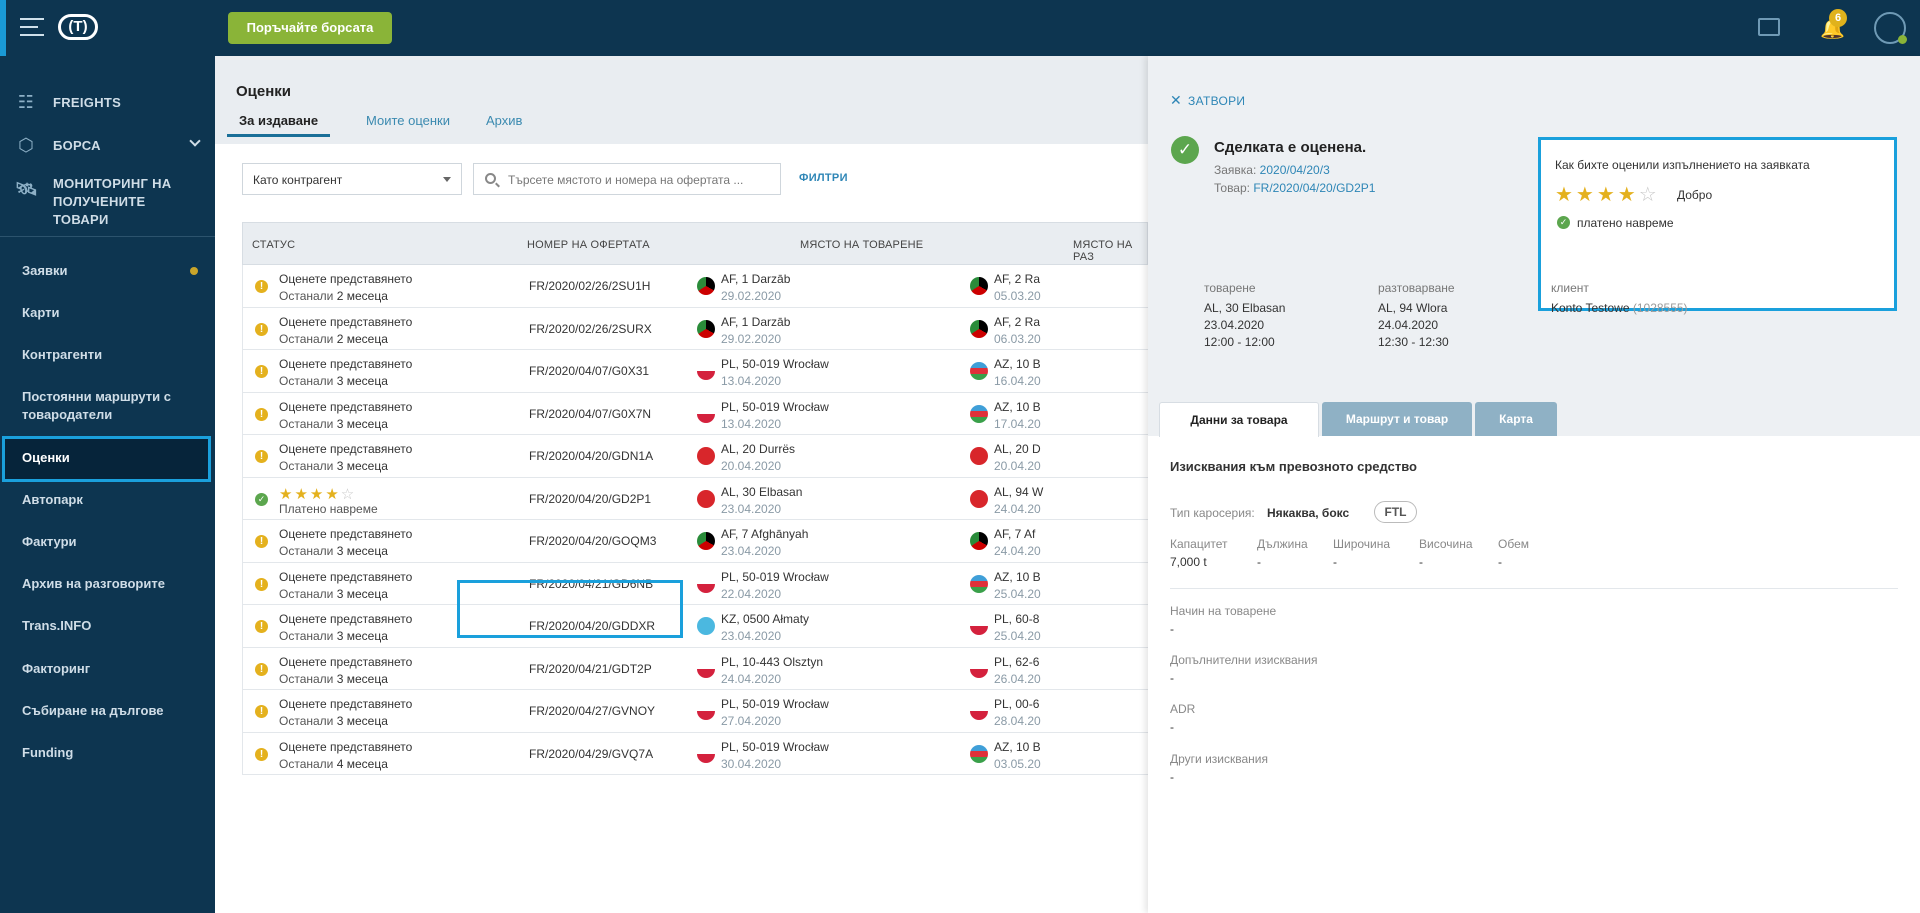  What do you see at coordinates (261, 499) in the screenshot?
I see `check-icon: ✓` at bounding box center [261, 499].